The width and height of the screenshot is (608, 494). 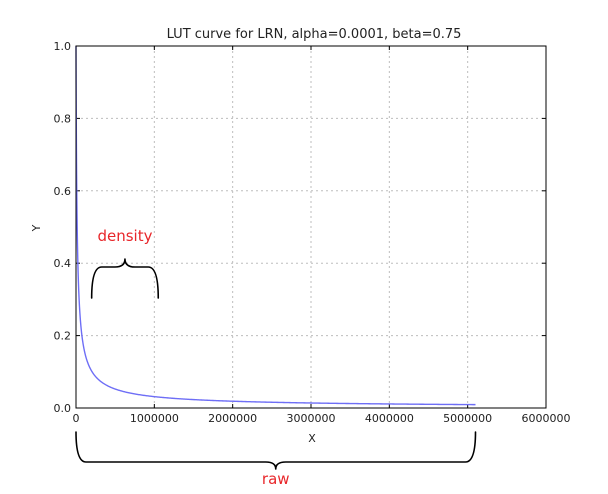 What do you see at coordinates (63, 46) in the screenshot?
I see `y-tick-label: 1.0` at bounding box center [63, 46].